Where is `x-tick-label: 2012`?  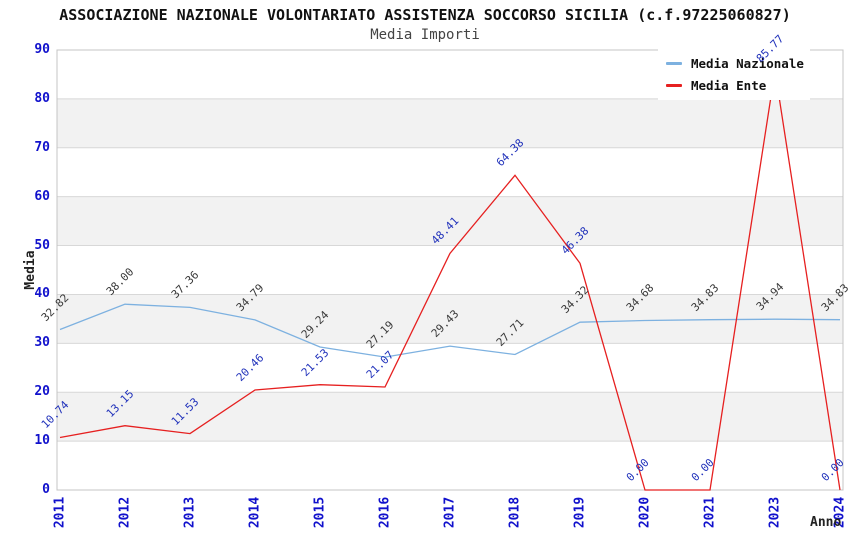
x-tick-label: 2012 is located at coordinates (125, 512).